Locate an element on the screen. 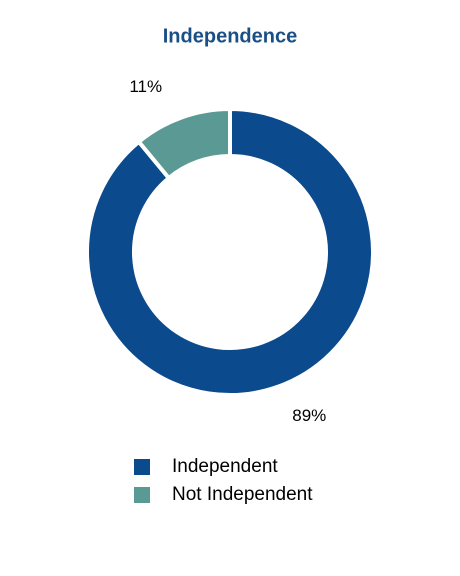 The image size is (460, 576). data-label: 89% is located at coordinates (309, 415).